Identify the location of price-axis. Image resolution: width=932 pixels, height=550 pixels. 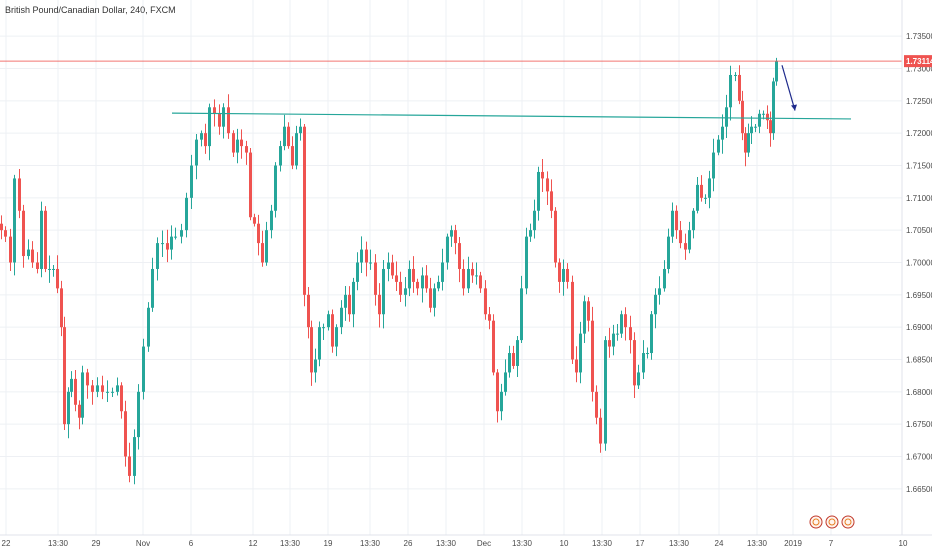
(917, 267).